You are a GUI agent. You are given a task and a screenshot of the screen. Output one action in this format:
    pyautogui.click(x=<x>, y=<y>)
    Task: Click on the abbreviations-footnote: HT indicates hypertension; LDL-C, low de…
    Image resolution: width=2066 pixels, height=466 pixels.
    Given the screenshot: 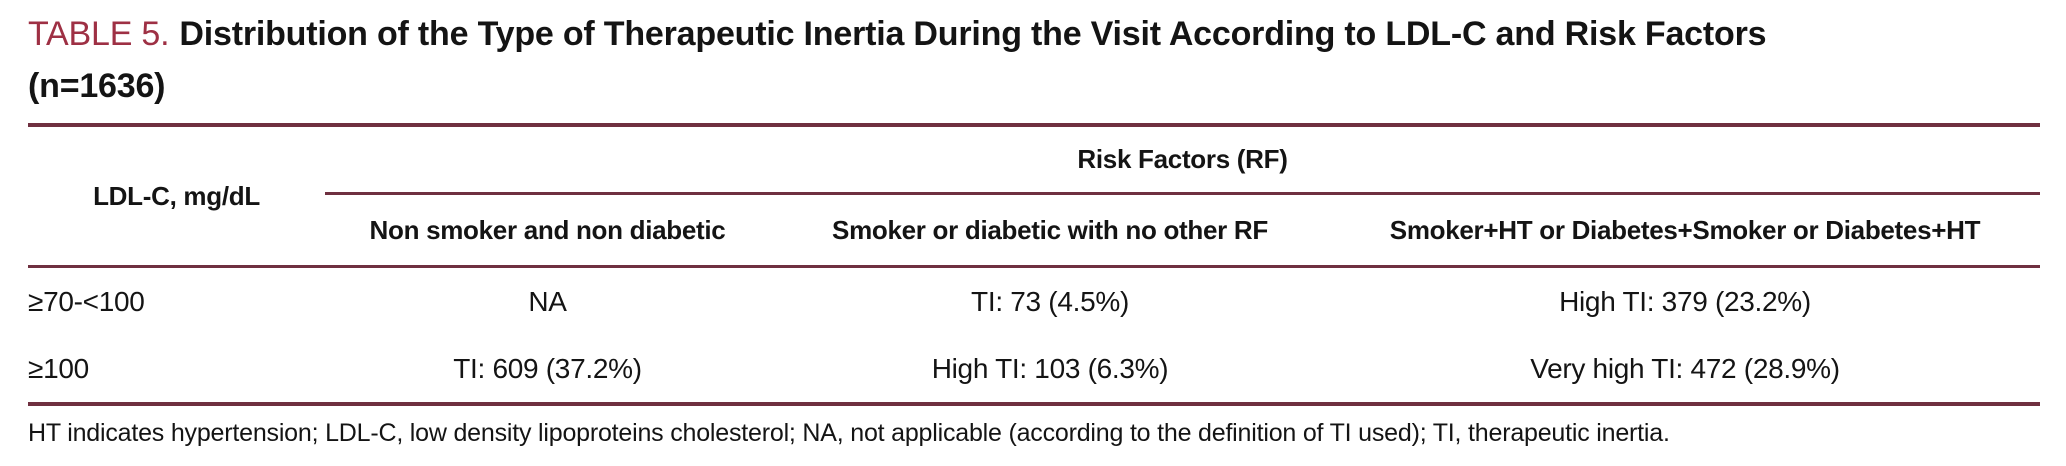 What is the action you would take?
    pyautogui.click(x=849, y=433)
    